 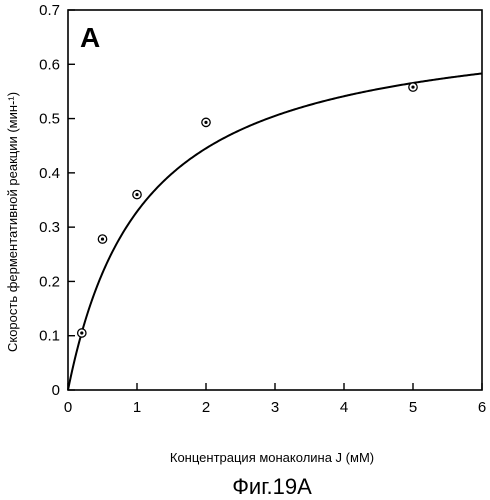 I want to click on x-axis-label: Концентрация монаколина J (мМ), so click(x=272, y=457).